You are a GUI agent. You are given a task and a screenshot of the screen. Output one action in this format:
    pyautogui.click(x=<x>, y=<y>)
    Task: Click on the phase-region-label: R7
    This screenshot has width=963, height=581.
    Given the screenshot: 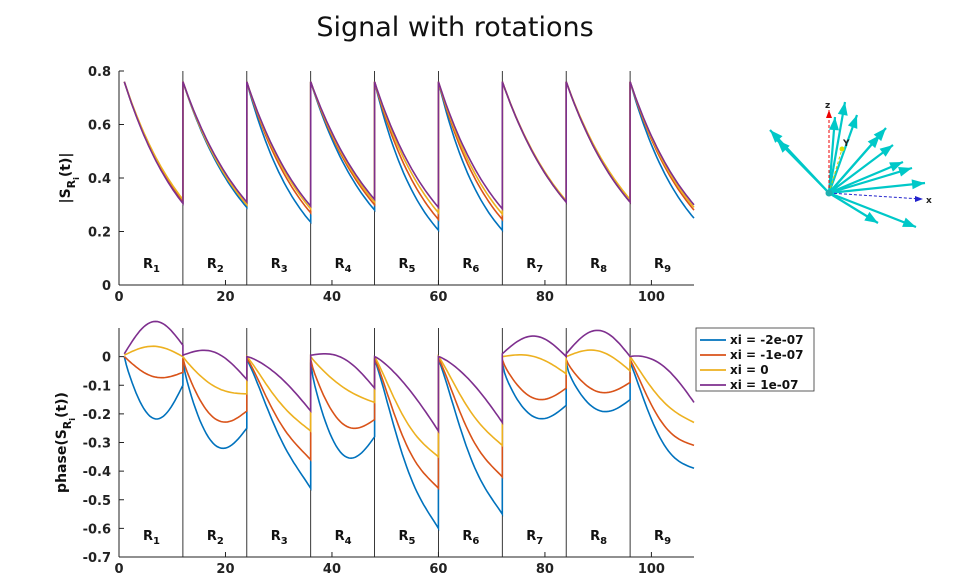 What is the action you would take?
    pyautogui.click(x=534, y=538)
    